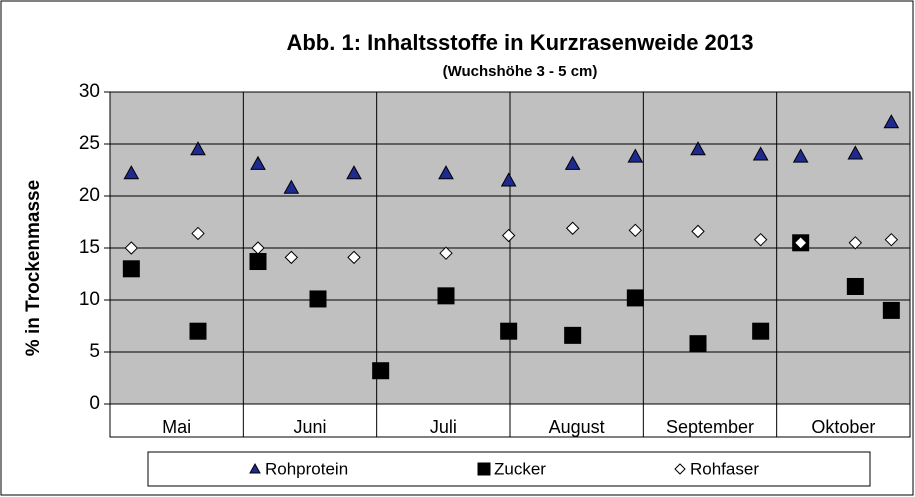 This screenshot has height=497, width=915. What do you see at coordinates (89, 143) in the screenshot?
I see `y-tick-label: 25` at bounding box center [89, 143].